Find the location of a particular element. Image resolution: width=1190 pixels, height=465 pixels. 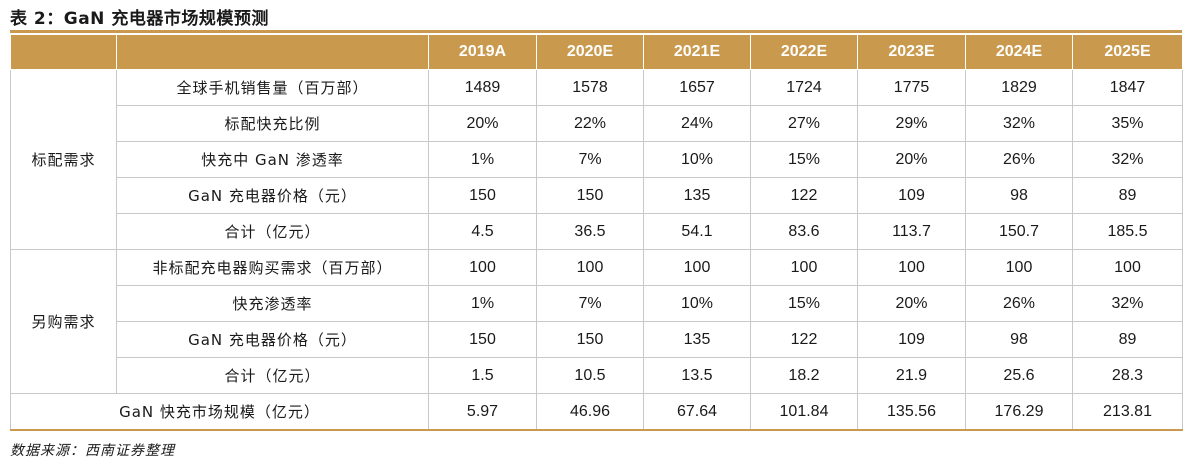

table-row: 快充渗透率 1% 7% 10% 15% 20% 26% 32% is located at coordinates (597, 303).